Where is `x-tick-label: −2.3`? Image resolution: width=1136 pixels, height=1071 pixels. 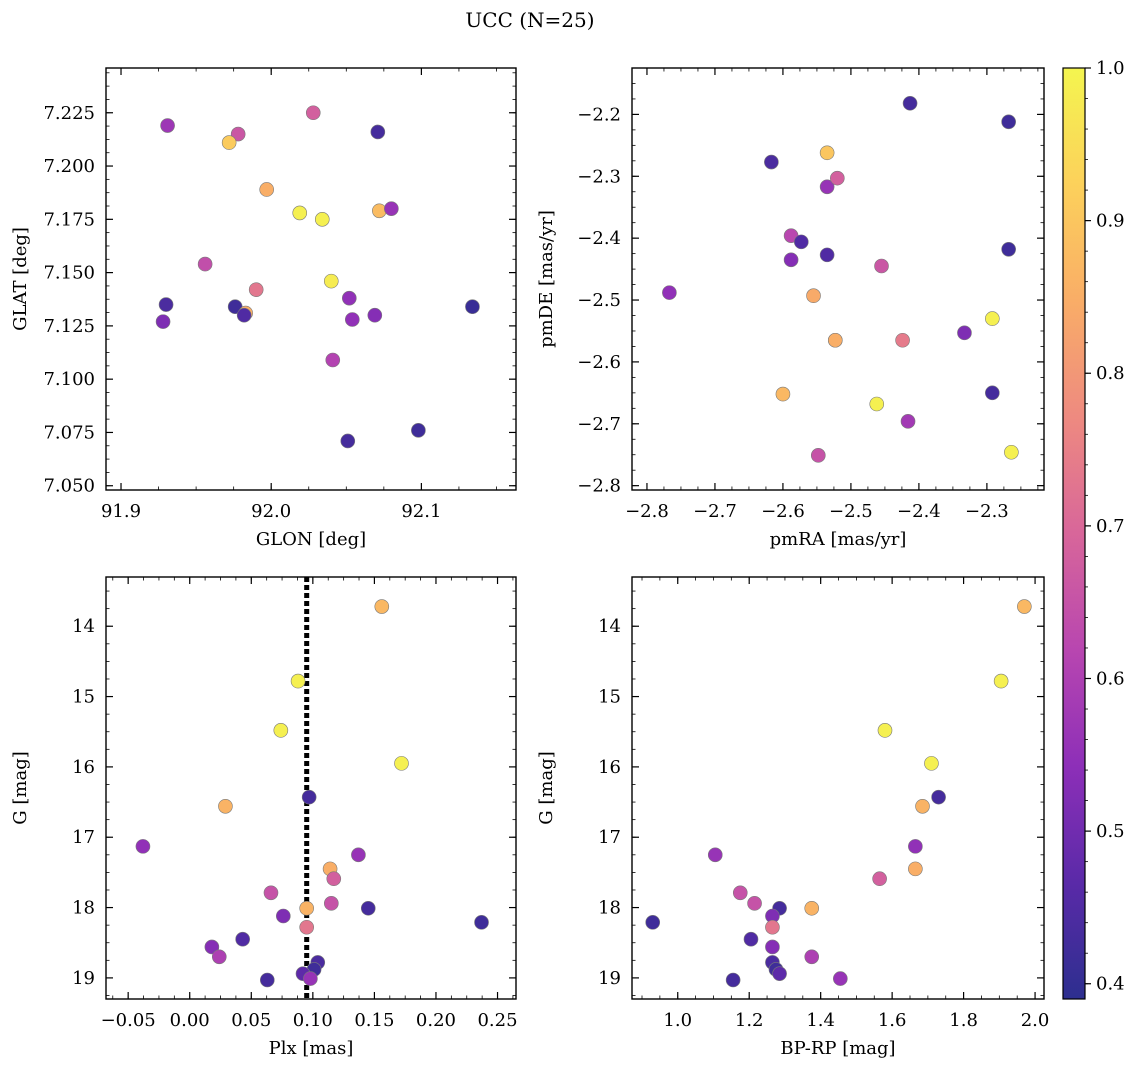
x-tick-label: −2.3 is located at coordinates (987, 511).